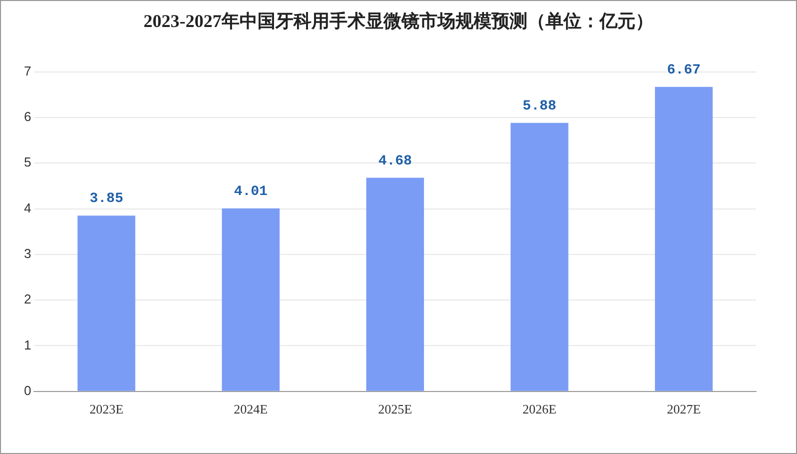 This screenshot has width=797, height=454. Describe the element at coordinates (683, 409) in the screenshot. I see `x-tick-label: 2027E` at that location.